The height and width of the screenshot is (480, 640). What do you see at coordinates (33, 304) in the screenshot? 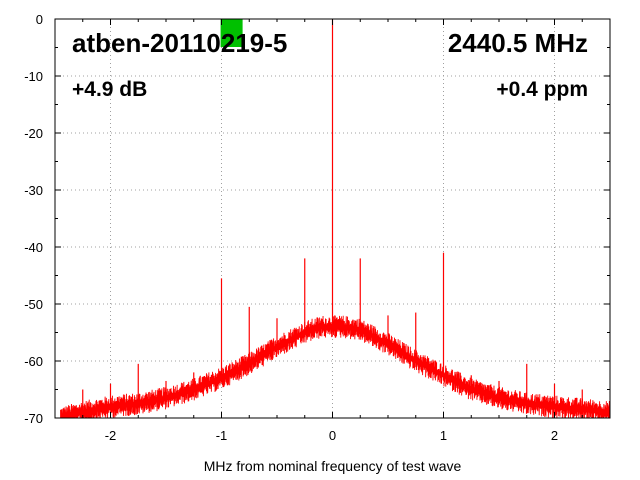
I see `y-tick-label: -50` at bounding box center [33, 304].